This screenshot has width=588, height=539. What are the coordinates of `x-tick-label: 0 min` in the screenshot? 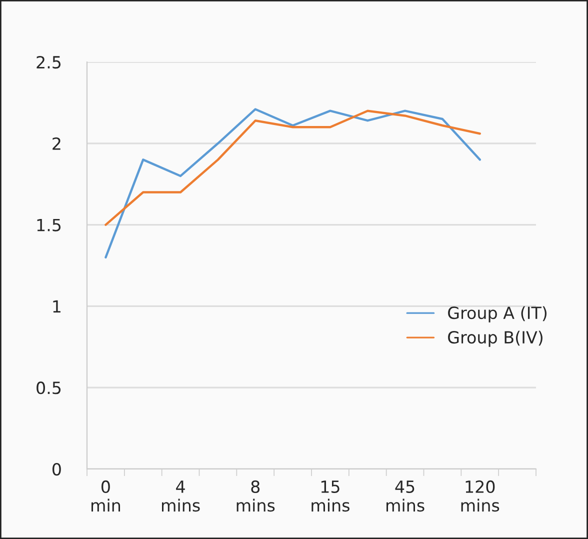 It's located at (106, 496).